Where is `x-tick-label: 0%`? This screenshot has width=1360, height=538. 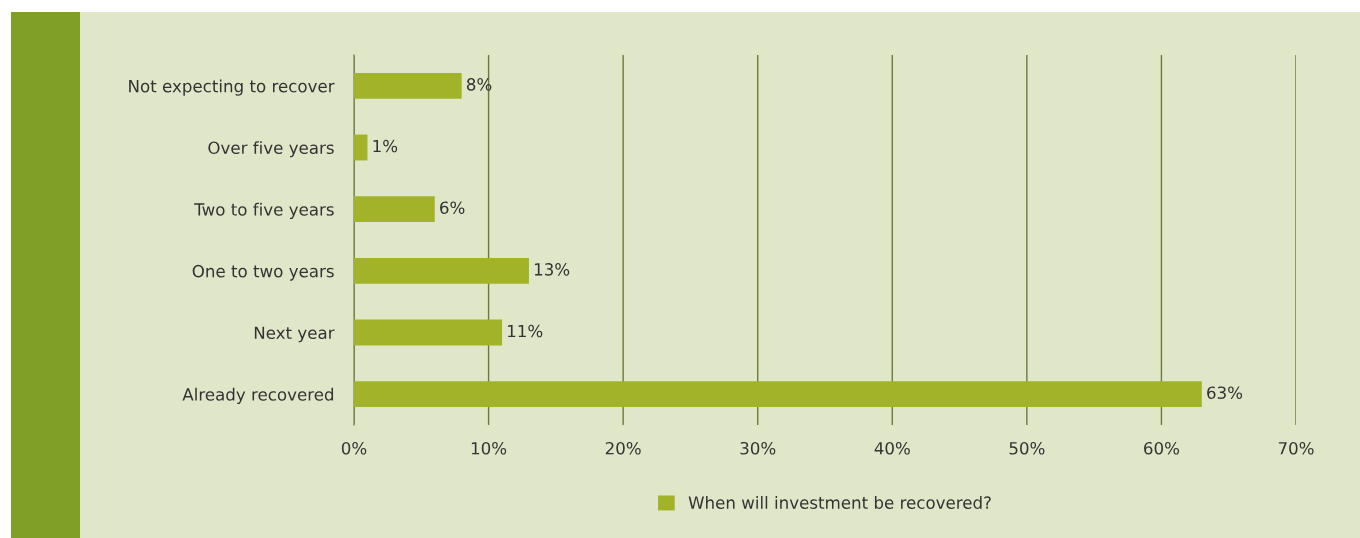
x-tick-label: 0% is located at coordinates (354, 448).